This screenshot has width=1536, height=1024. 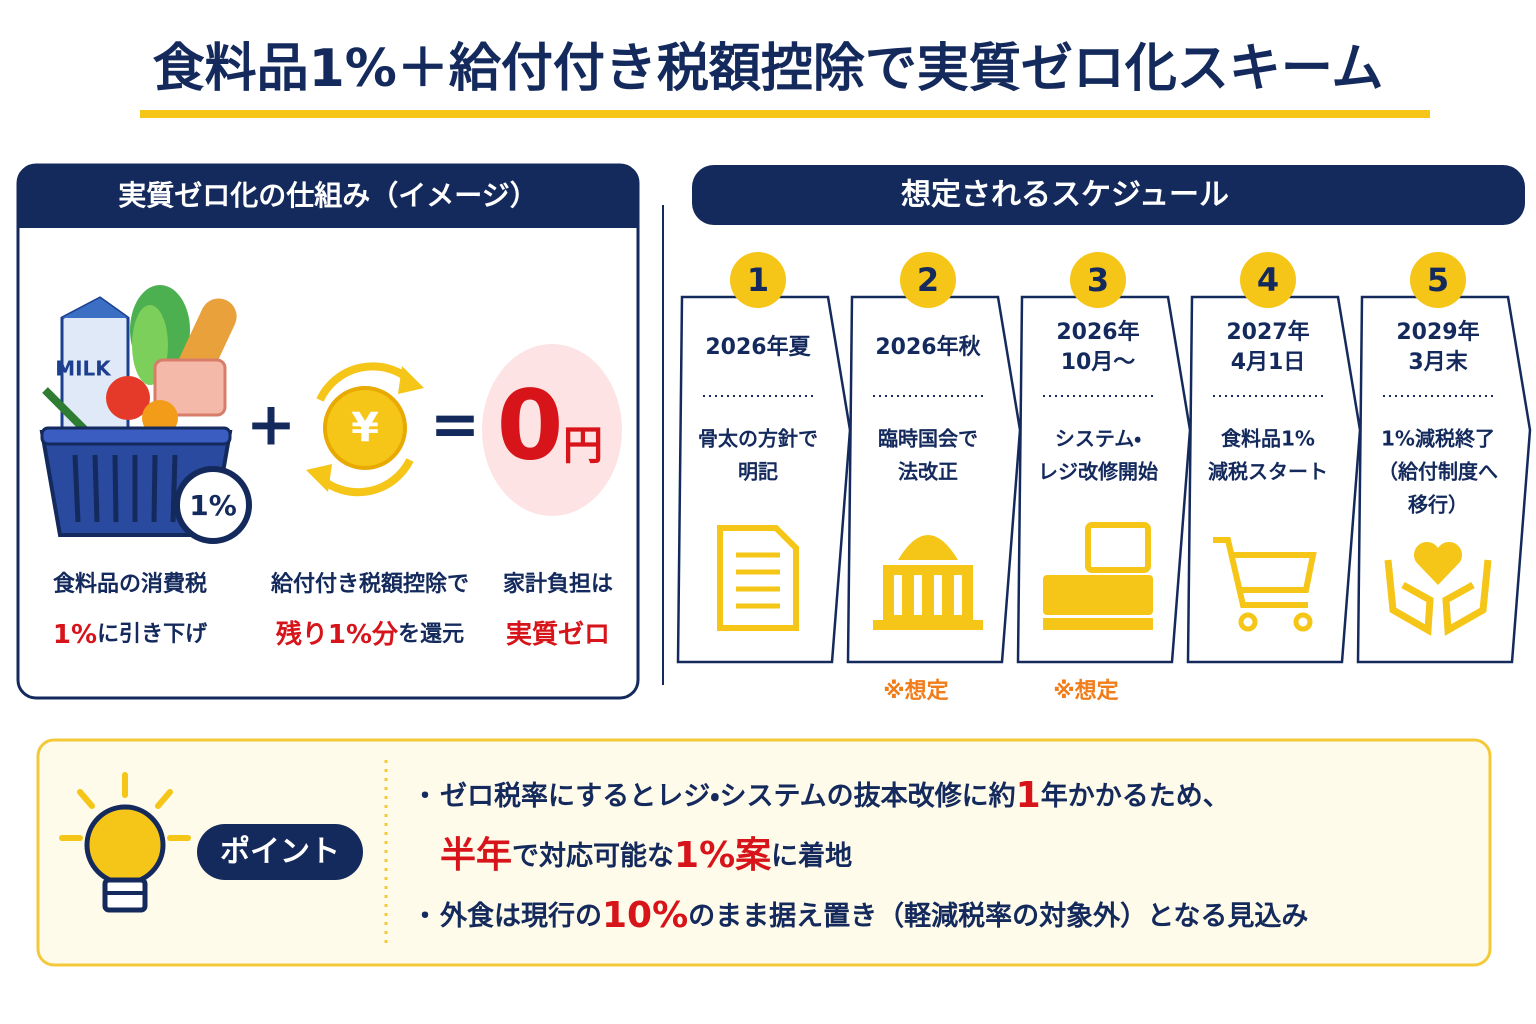 What do you see at coordinates (785, 114) in the screenshot?
I see `title-underline` at bounding box center [785, 114].